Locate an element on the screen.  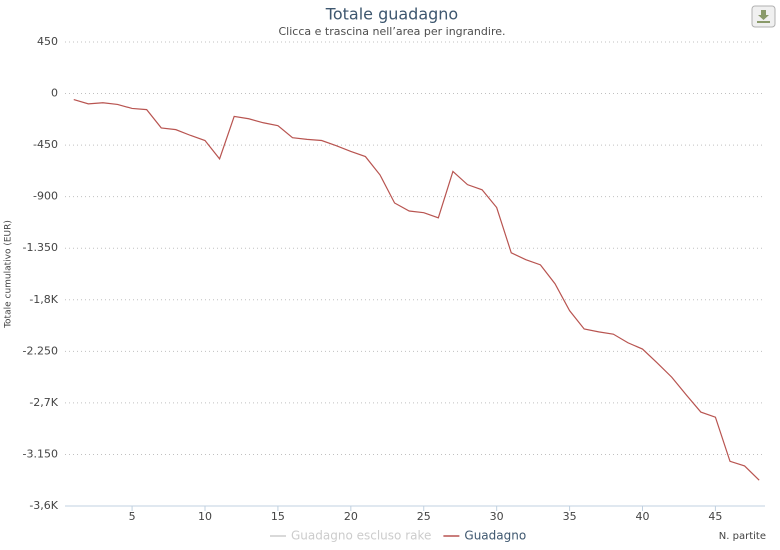
y-axis-label: Totale cumulativo (EUR) is located at coordinates (9, 274).